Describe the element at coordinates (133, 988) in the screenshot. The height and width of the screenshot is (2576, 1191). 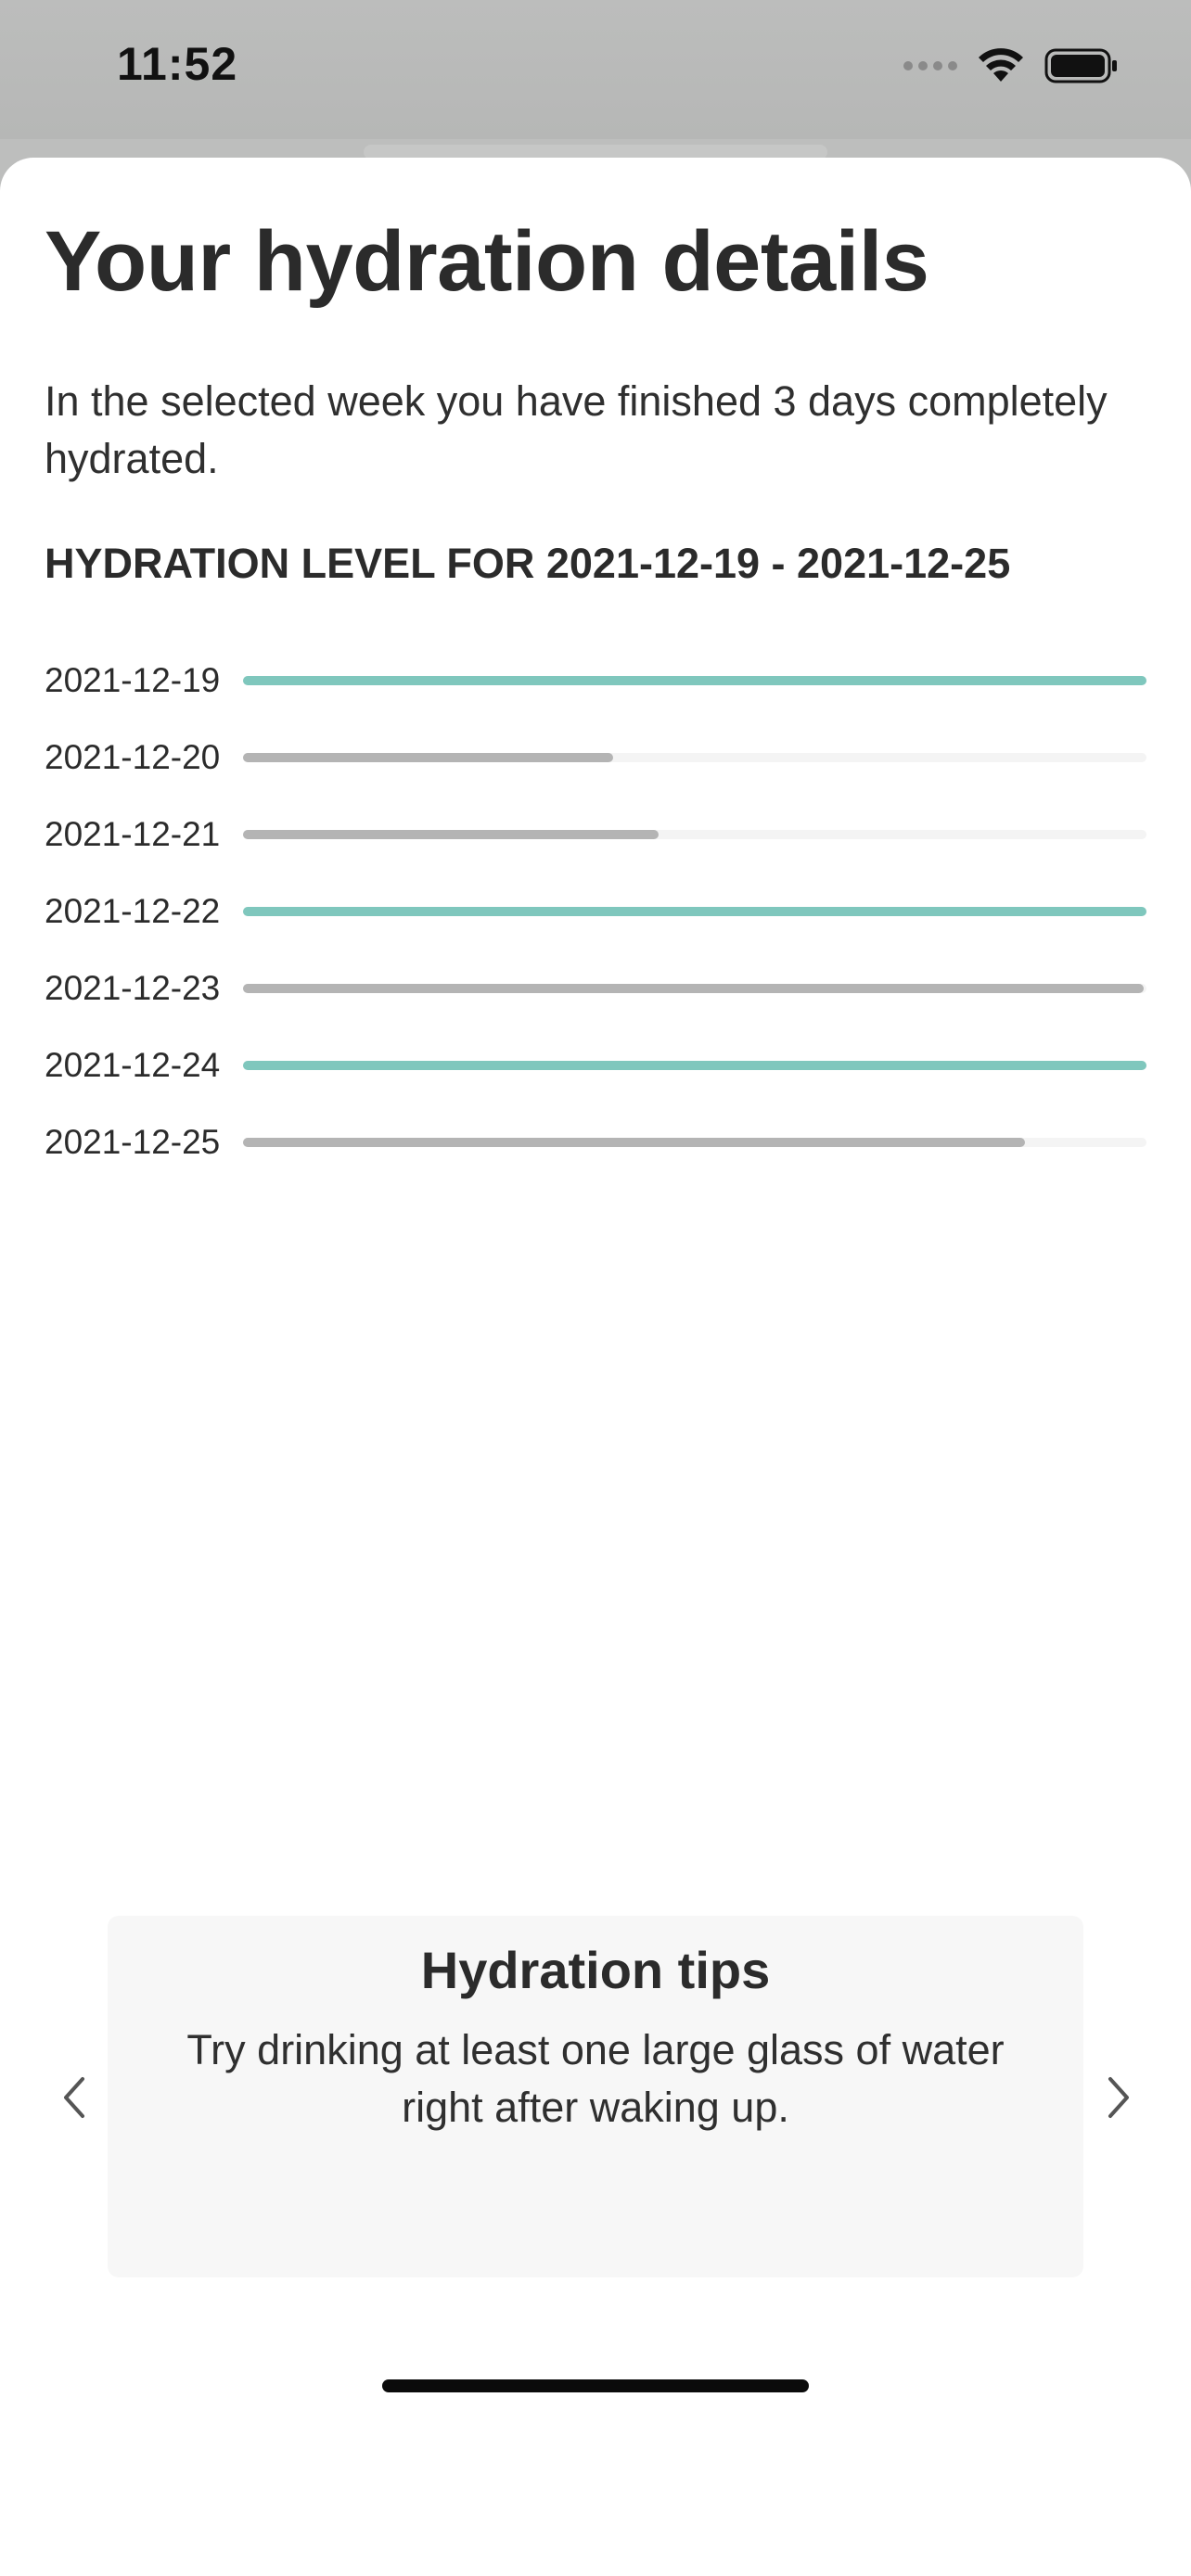
I see `day-label: 2021-12-23` at that location.